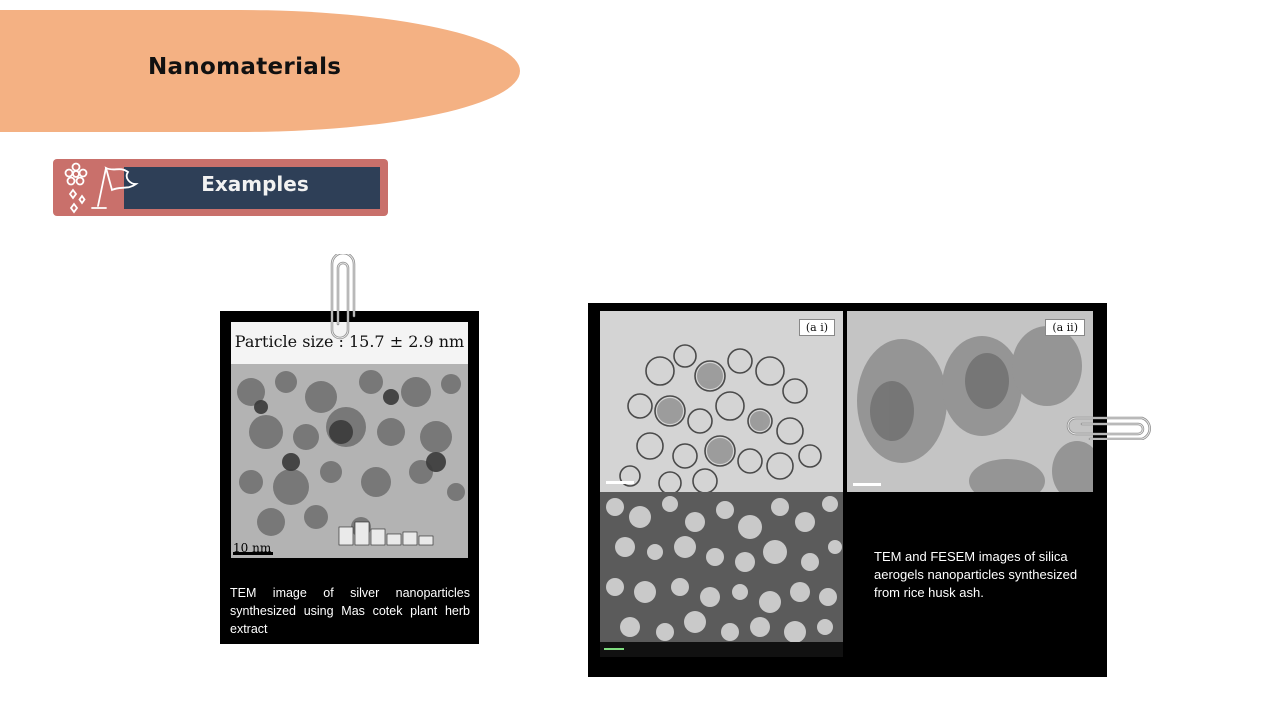  I want to click on tem-closeup-graphic, so click(970, 401).